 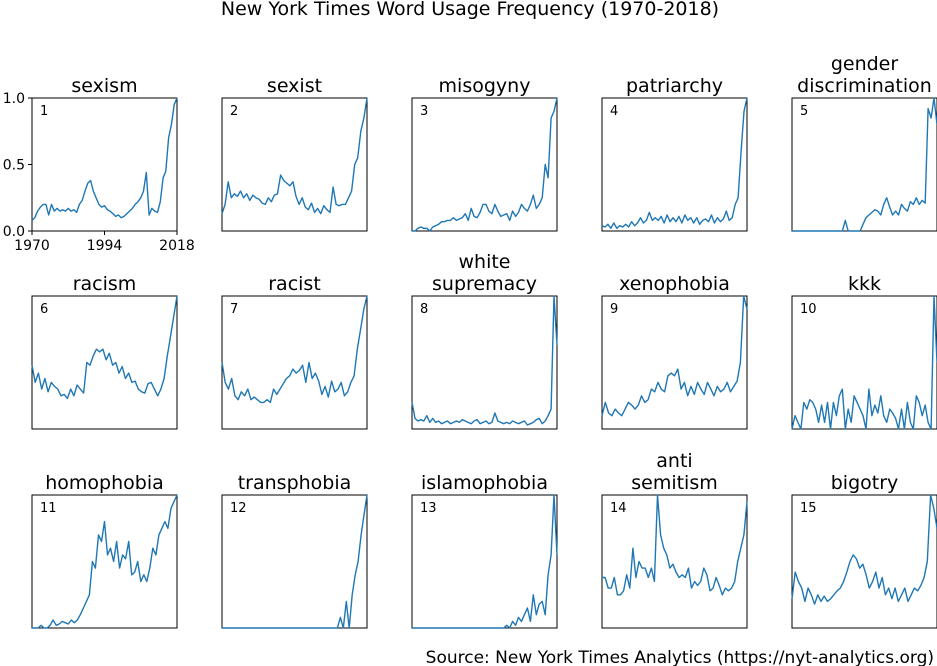 I want to click on panel-title: white supremacy, so click(x=484, y=273).